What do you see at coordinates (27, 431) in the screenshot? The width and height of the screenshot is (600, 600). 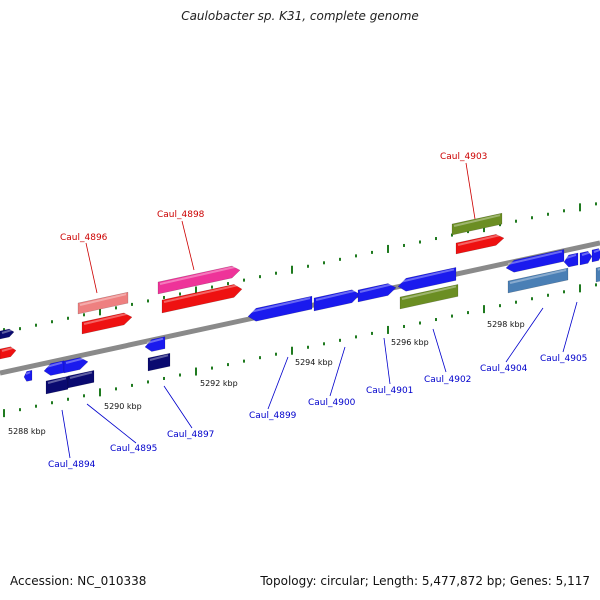 I see `tick-label: 5288 kbp` at bounding box center [27, 431].